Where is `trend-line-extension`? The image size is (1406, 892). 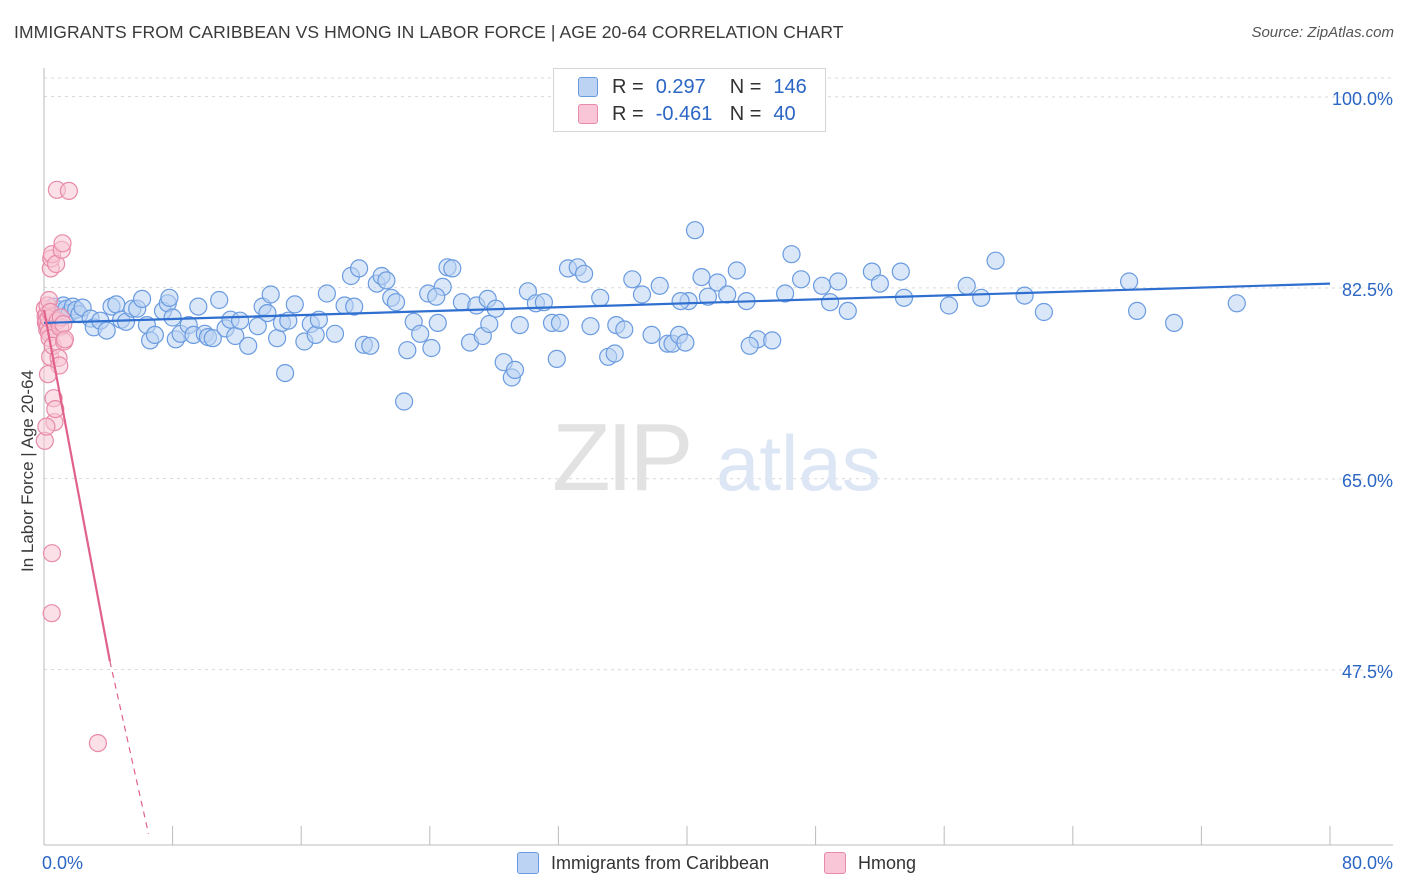
trend-line-extension is located at coordinates (129, 747).